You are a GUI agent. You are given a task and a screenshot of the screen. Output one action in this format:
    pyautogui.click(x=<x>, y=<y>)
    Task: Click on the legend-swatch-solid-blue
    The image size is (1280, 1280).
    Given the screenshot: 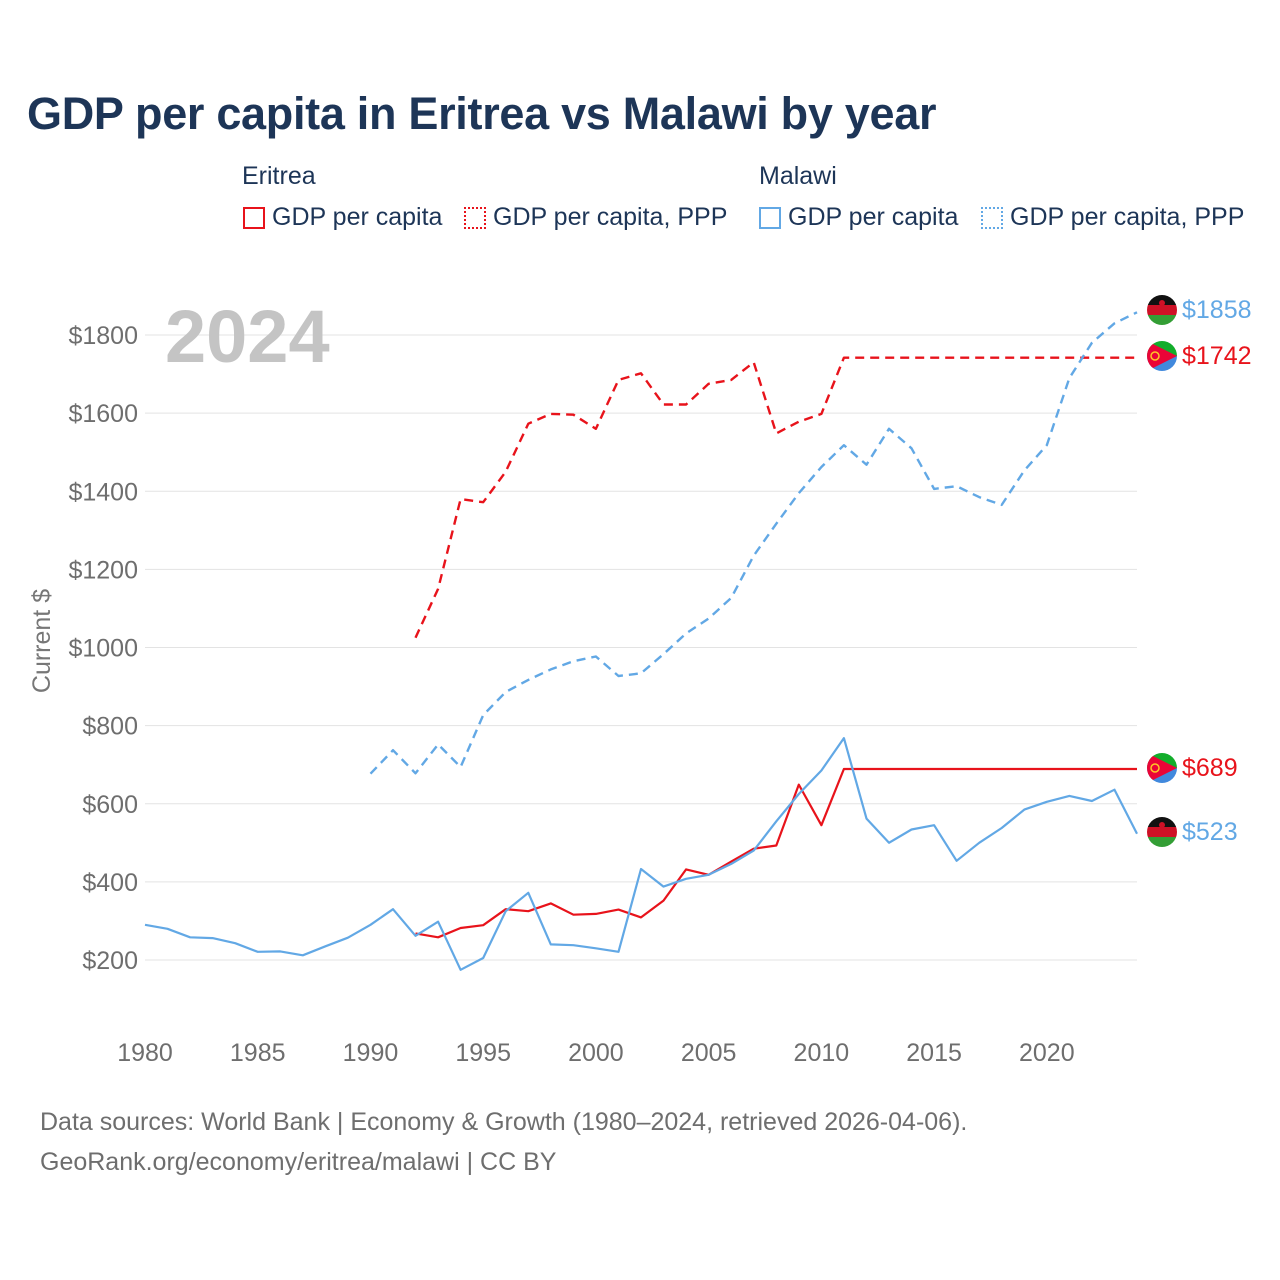 What is the action you would take?
    pyautogui.click(x=770, y=217)
    